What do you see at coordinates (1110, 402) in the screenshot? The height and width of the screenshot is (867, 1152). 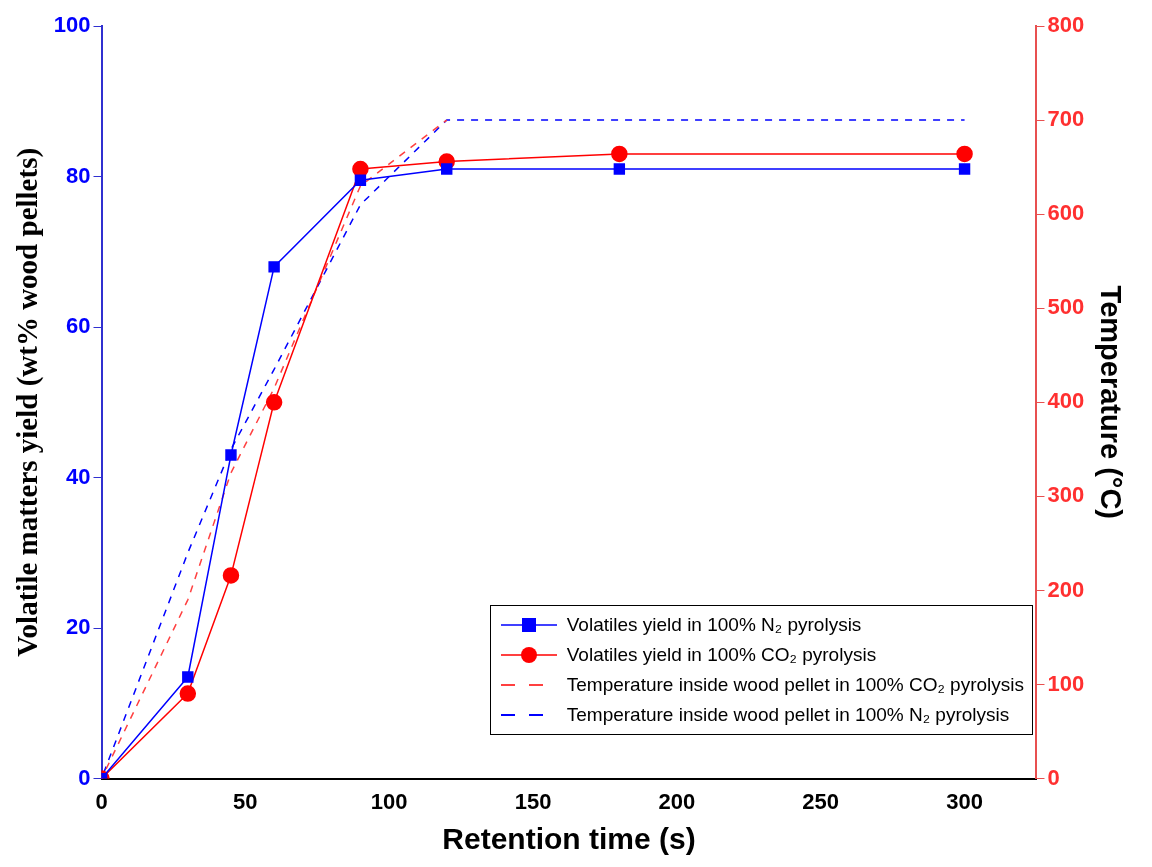 I see `y2-axis-title: Temperature (°C)` at bounding box center [1110, 402].